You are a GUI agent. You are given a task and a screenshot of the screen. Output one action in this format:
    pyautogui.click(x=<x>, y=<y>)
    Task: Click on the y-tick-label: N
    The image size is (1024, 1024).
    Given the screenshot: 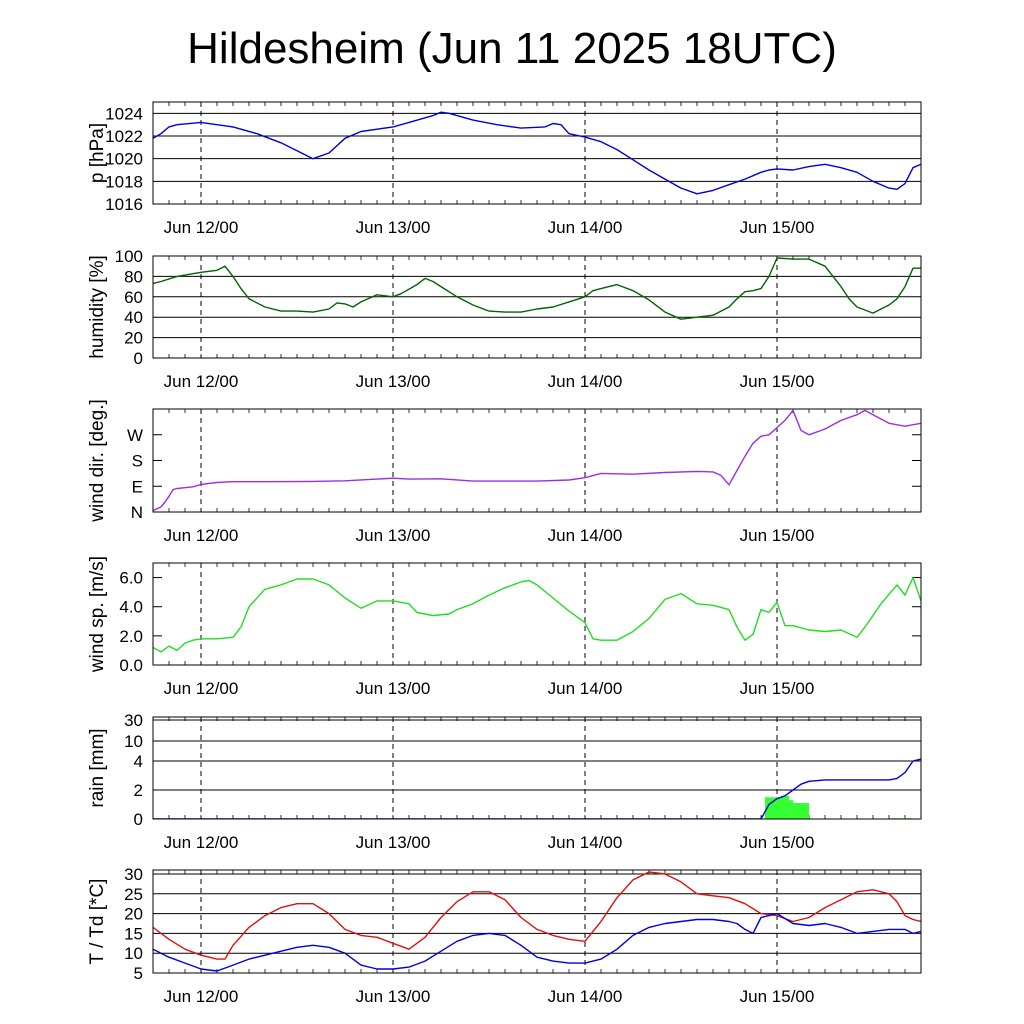 What is the action you would take?
    pyautogui.click(x=137, y=512)
    